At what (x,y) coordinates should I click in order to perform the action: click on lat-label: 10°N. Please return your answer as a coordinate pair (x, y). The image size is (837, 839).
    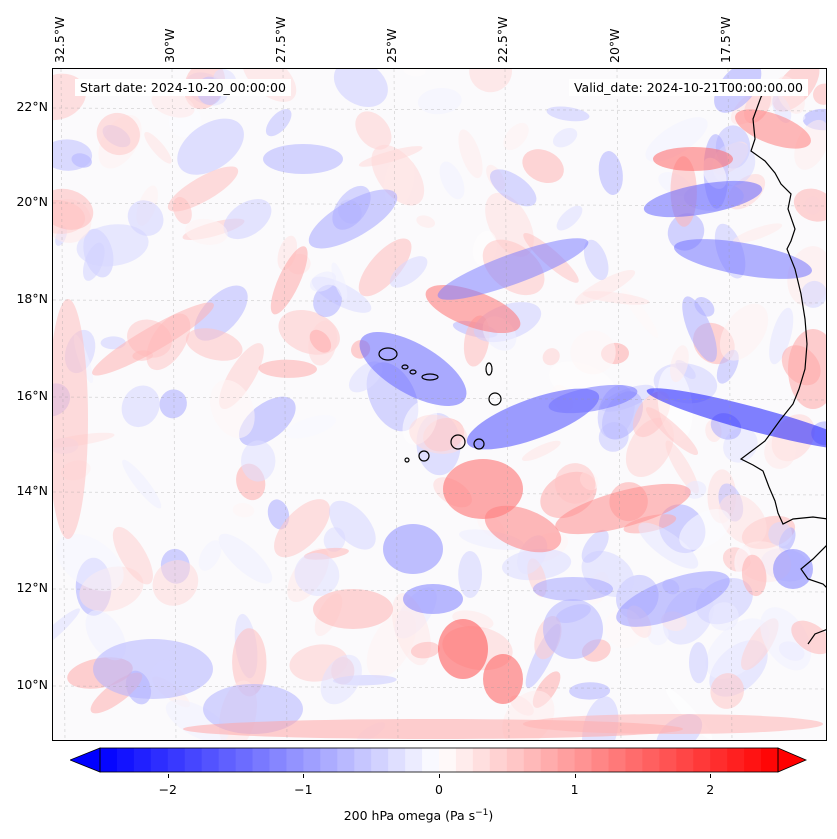
    Looking at the image, I should click on (32, 684).